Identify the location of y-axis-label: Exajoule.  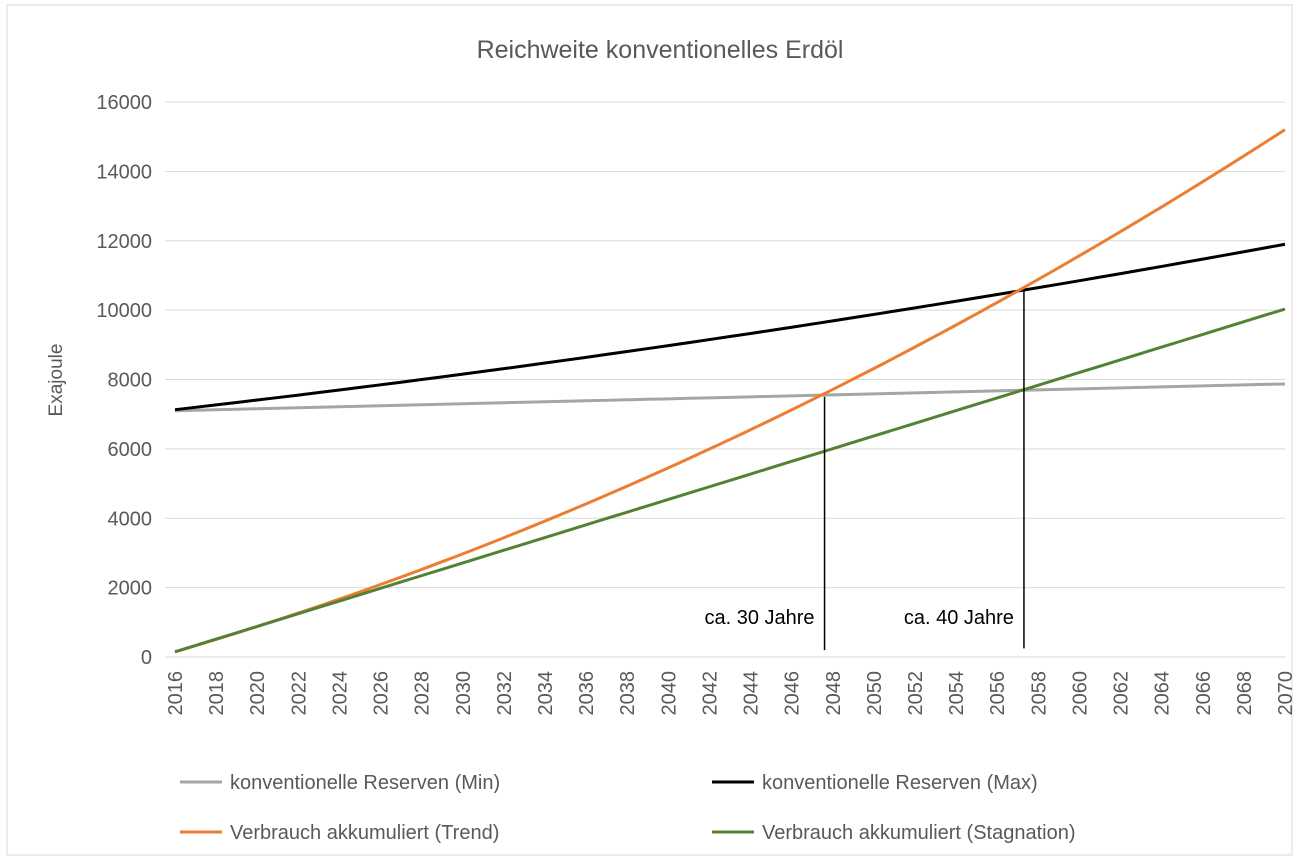
(56, 380).